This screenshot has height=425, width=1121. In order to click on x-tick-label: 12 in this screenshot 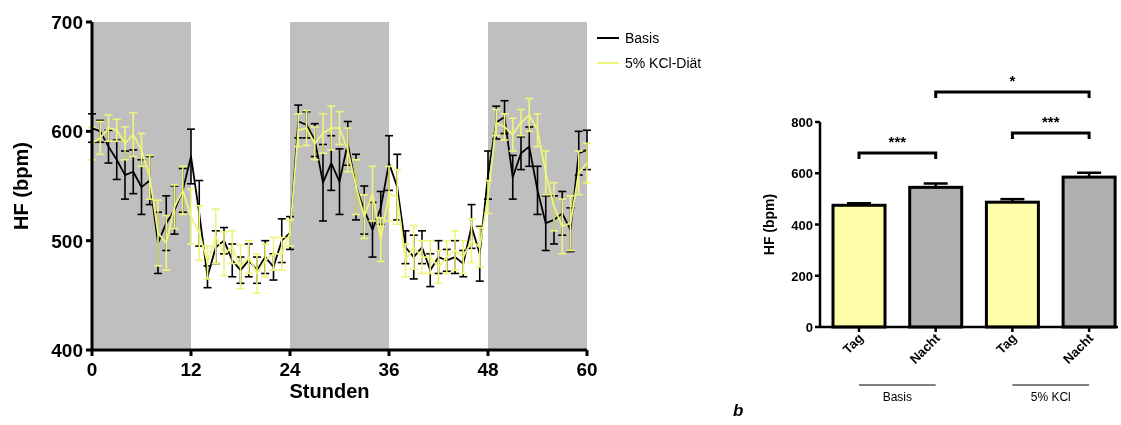, I will do `click(191, 369)`.